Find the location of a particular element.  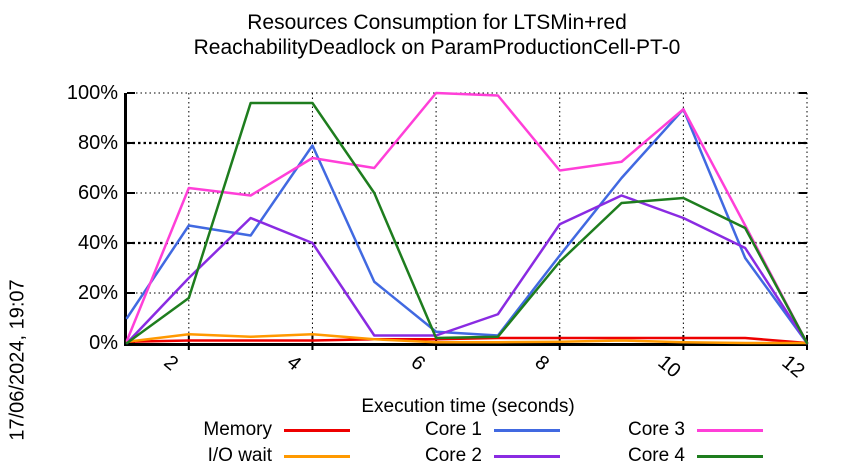

series-line-i-o-wait is located at coordinates (467, 339).